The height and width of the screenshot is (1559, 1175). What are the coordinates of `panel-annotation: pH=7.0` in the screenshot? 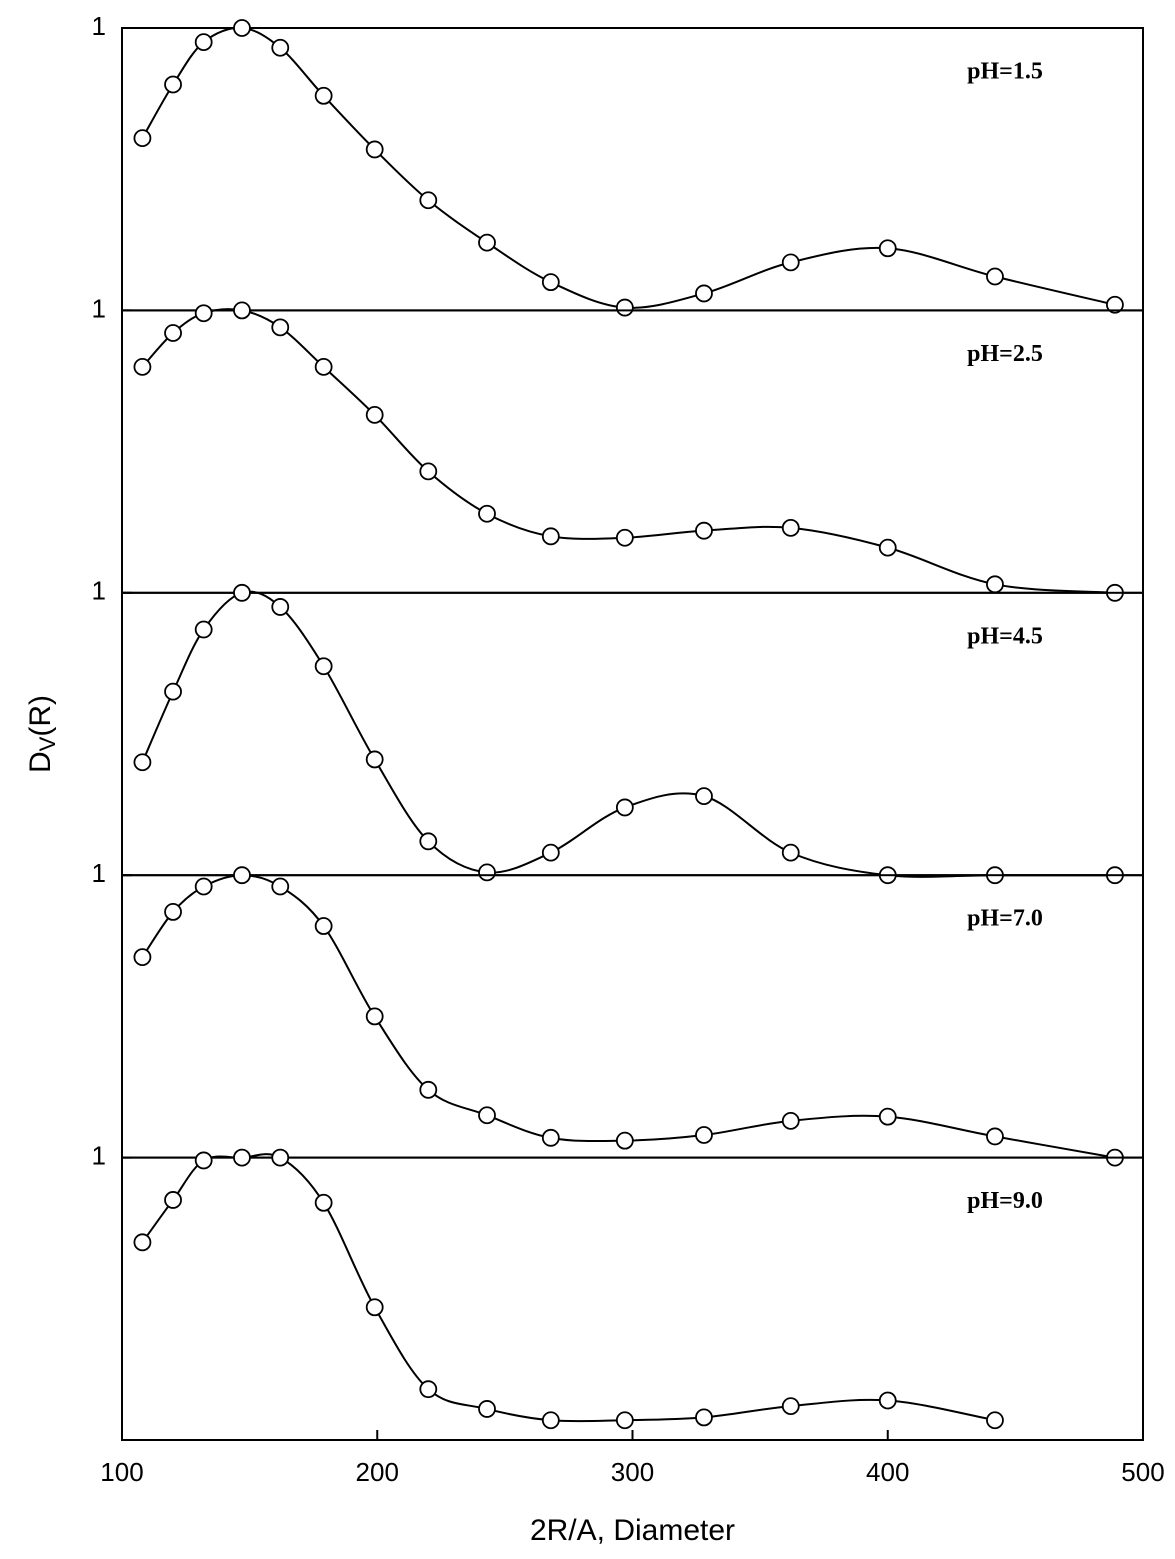 It's located at (1005, 919).